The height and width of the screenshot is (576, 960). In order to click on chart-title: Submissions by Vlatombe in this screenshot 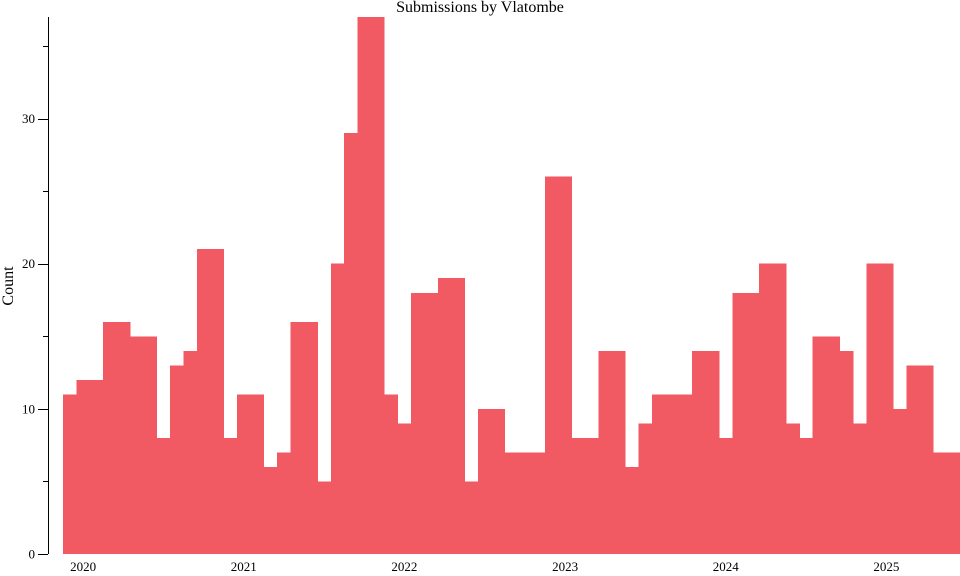, I will do `click(480, 8)`.